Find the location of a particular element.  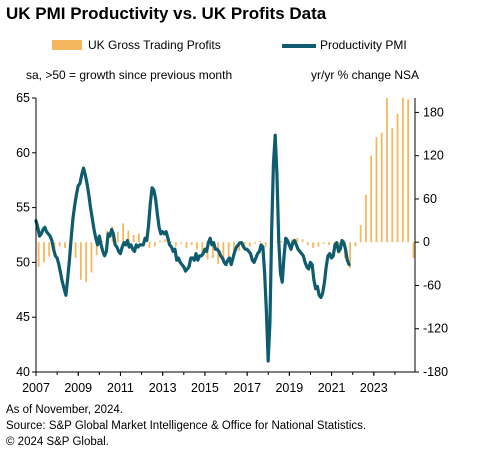

right-tick-label: 180 is located at coordinates (433, 112).